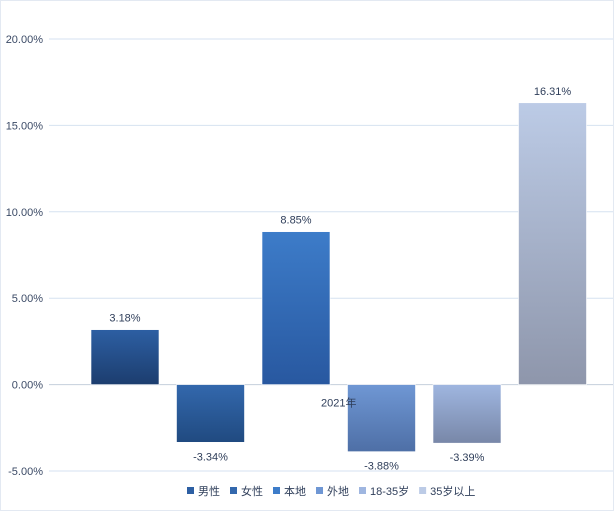 The width and height of the screenshot is (614, 511). Describe the element at coordinates (124, 319) in the screenshot. I see `data-label: 3.18%` at that location.